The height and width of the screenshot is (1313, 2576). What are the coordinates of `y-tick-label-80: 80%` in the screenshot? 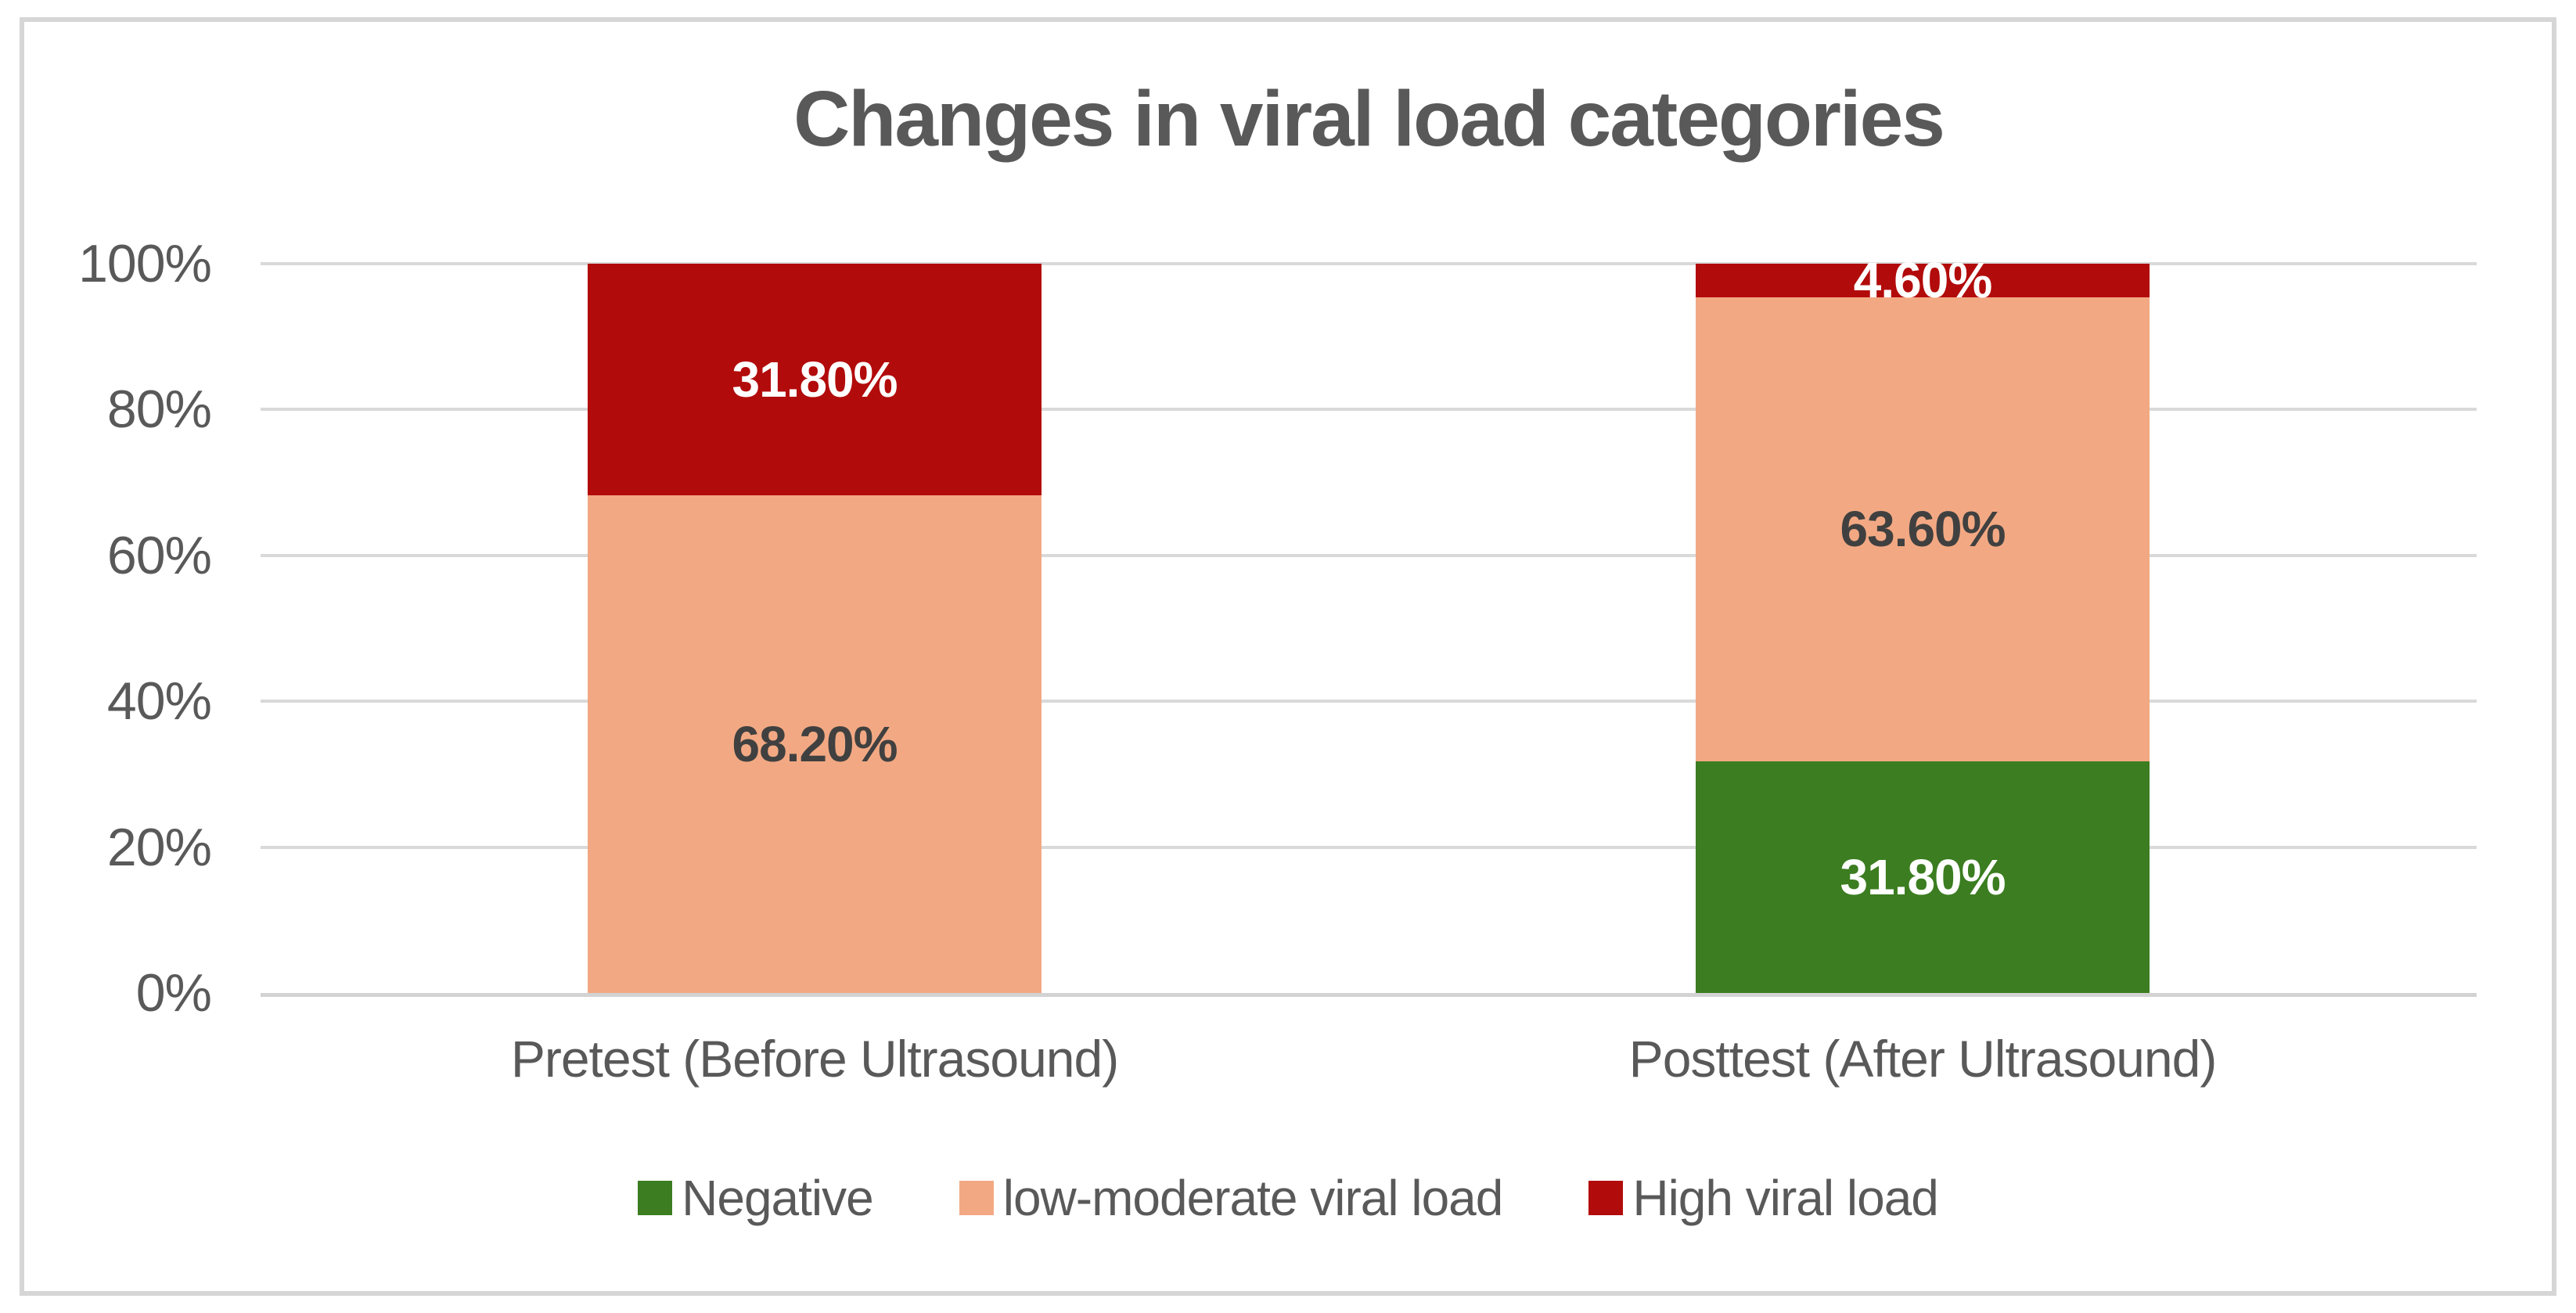 It's located at (159, 410).